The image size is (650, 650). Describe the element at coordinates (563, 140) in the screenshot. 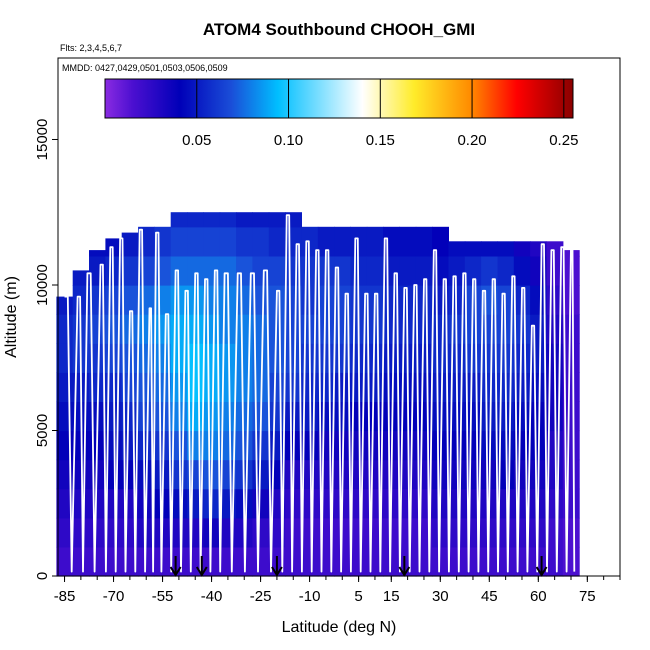

I see `colorbar-tick-label: 0.25` at that location.